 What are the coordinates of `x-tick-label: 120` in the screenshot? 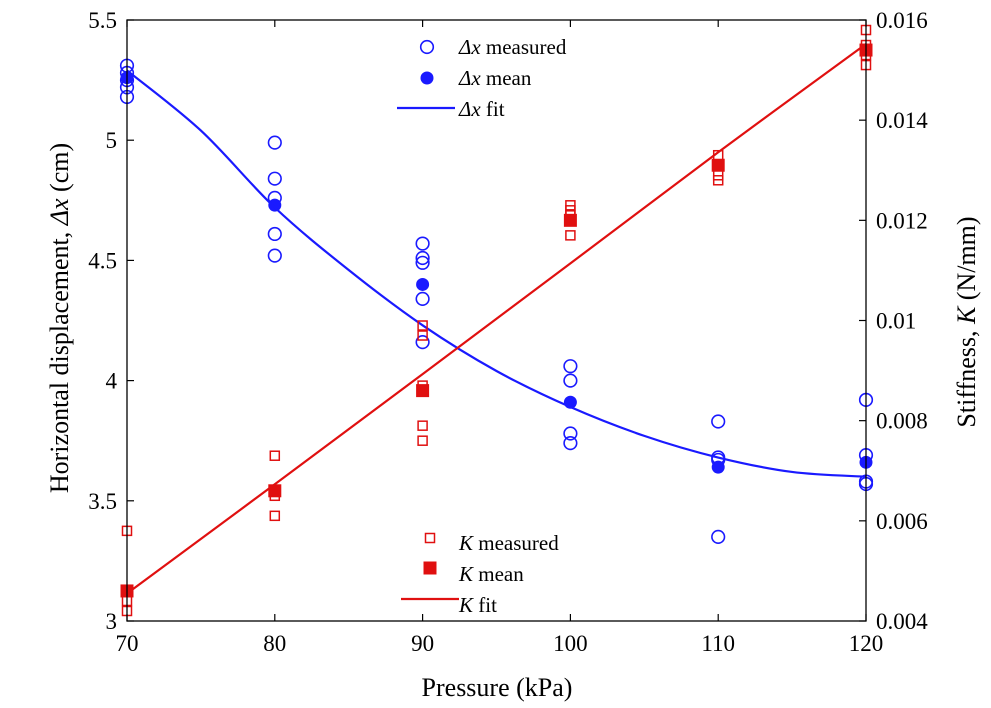 It's located at (866, 643).